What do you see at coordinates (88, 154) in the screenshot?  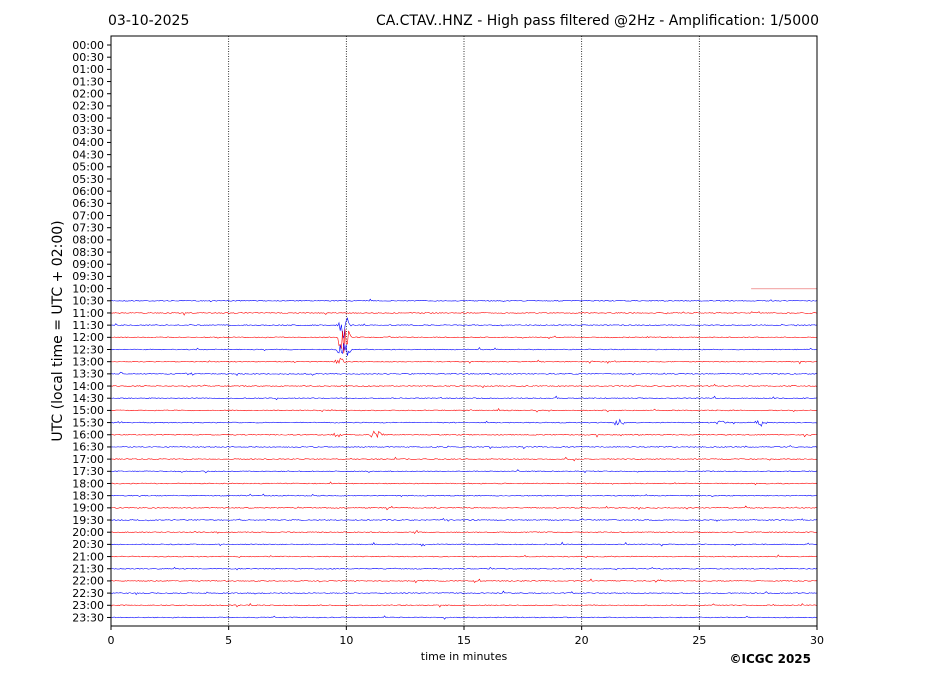 I see `y-tick-label: 04:30` at bounding box center [88, 154].